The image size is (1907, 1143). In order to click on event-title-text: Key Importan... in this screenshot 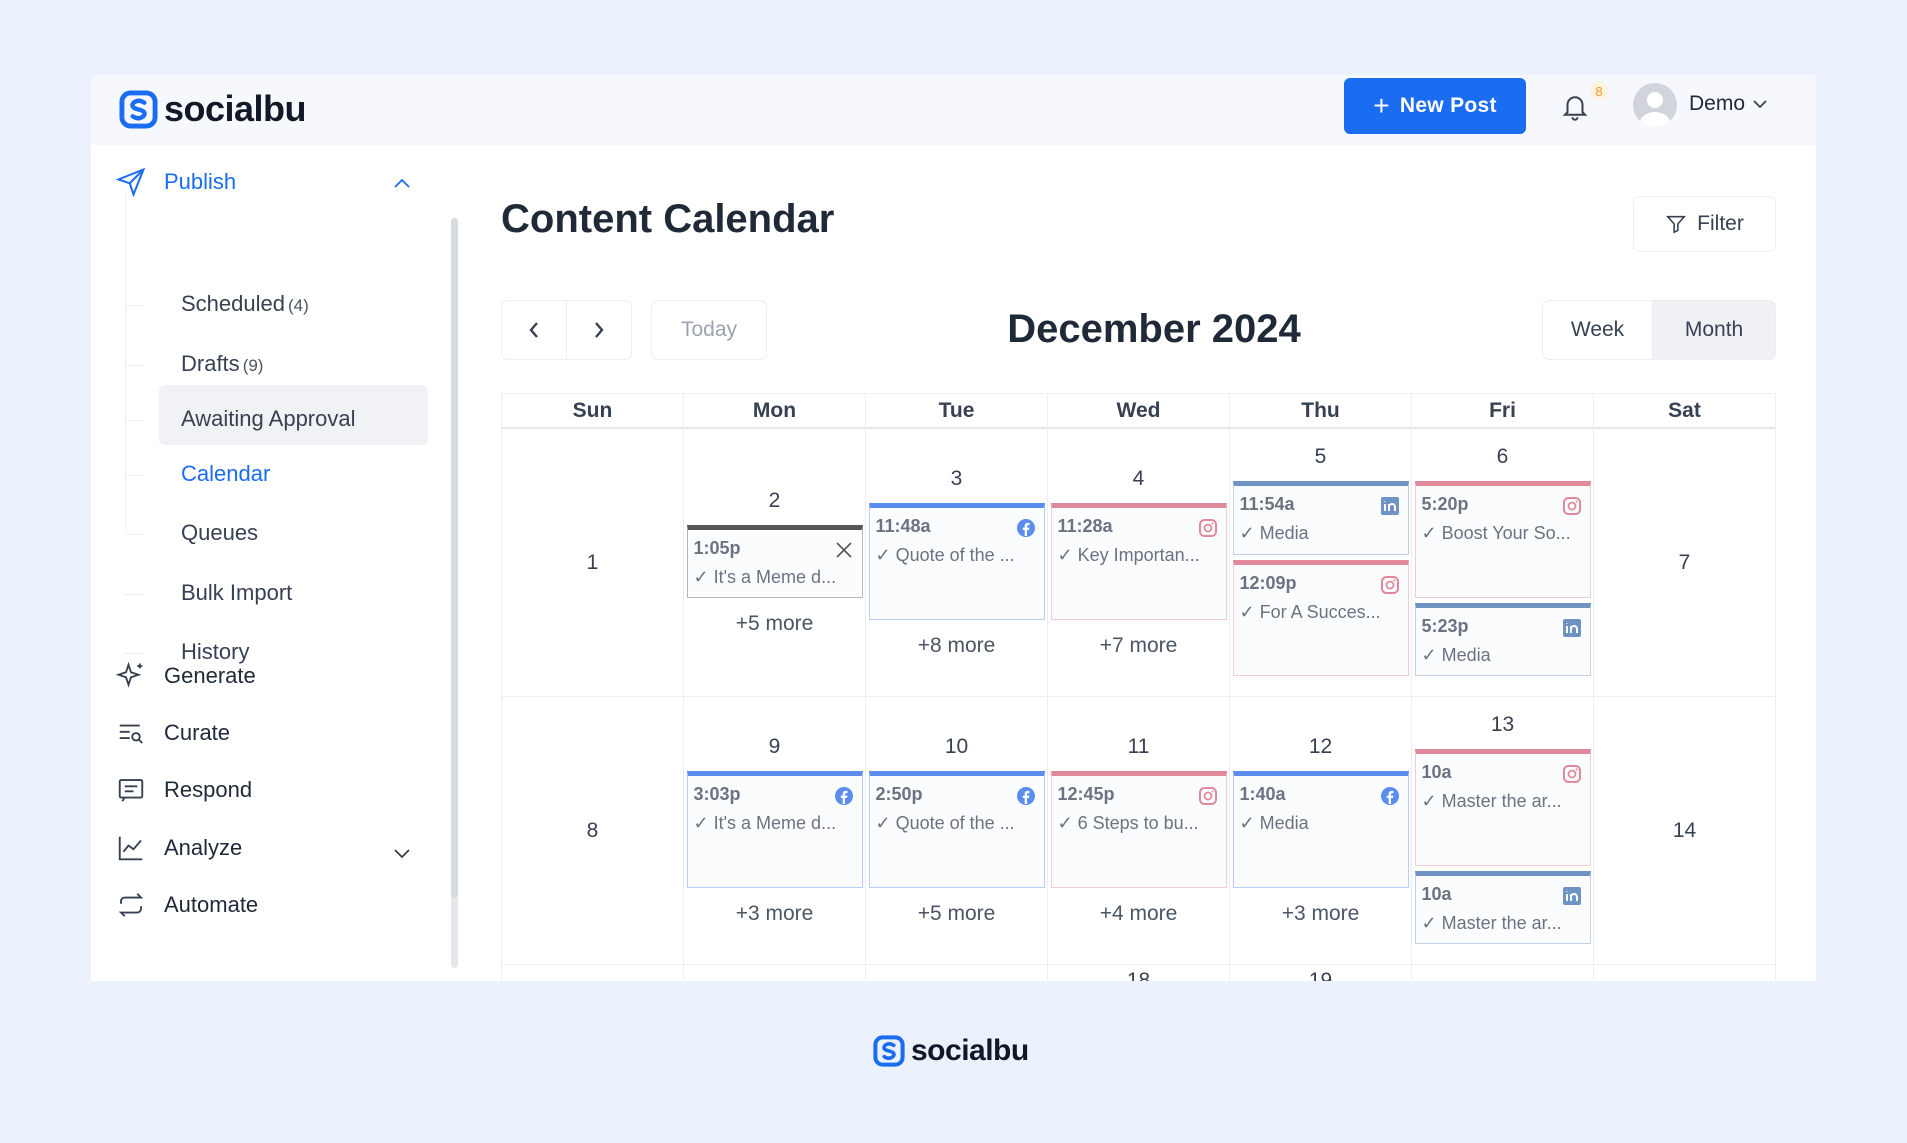, I will do `click(1138, 555)`.